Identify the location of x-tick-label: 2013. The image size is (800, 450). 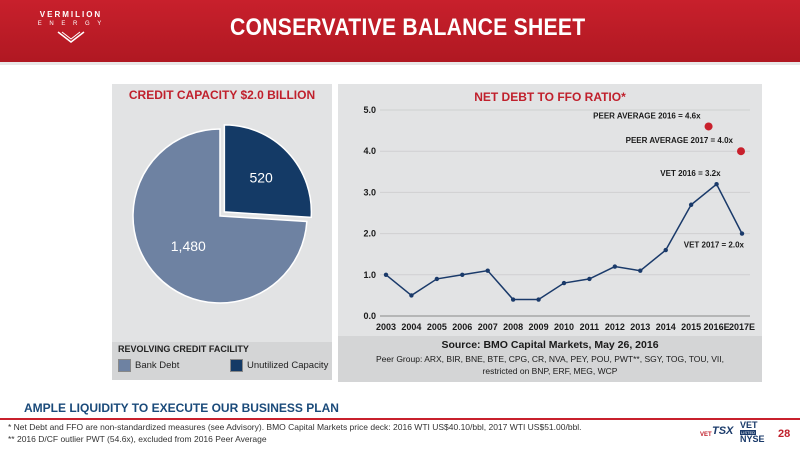
(640, 327).